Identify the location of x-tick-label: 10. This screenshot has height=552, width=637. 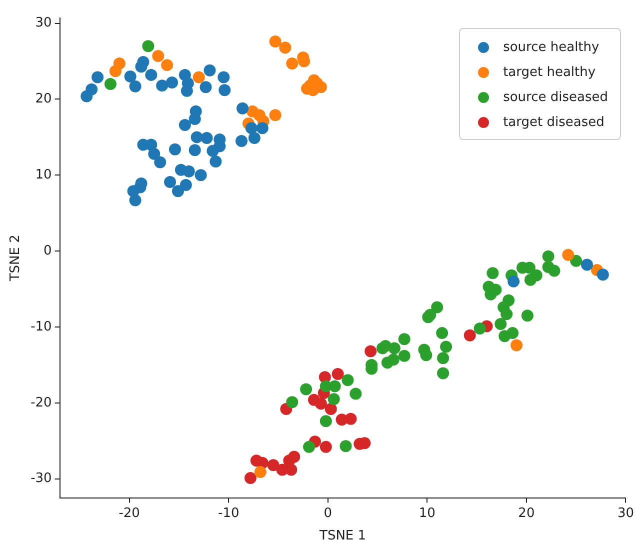
(427, 513).